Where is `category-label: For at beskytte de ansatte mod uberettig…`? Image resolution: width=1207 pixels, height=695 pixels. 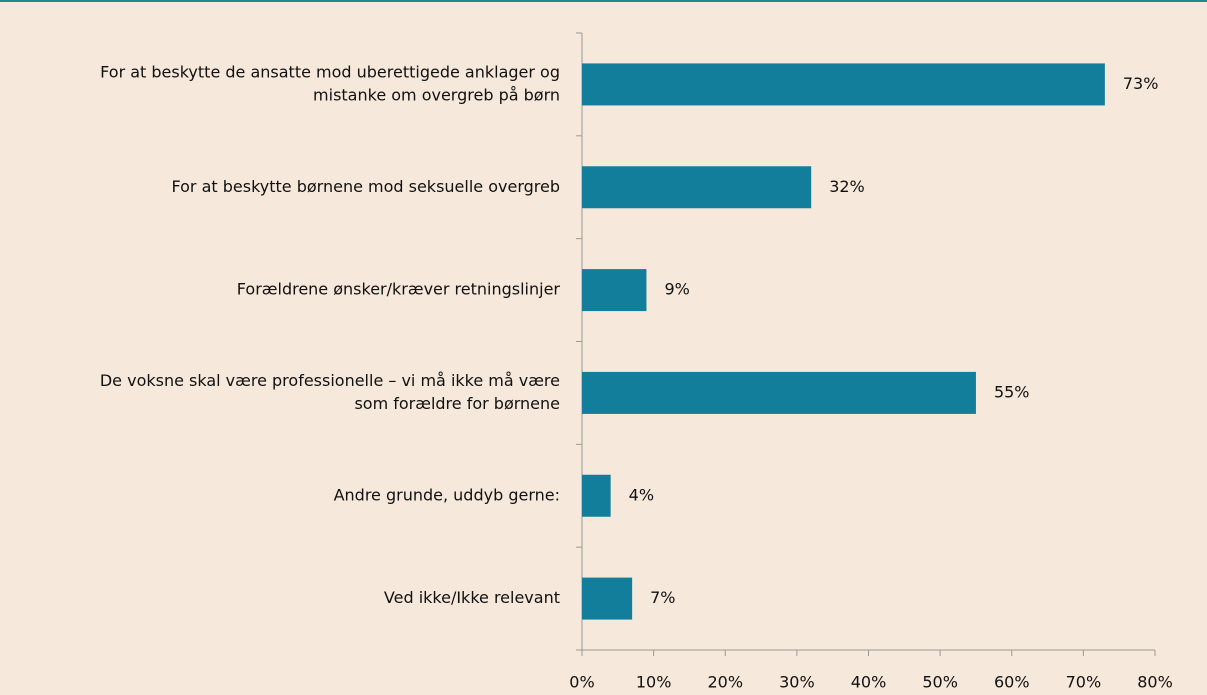 category-label: For at beskytte de ansatte mod uberettig… is located at coordinates (330, 71).